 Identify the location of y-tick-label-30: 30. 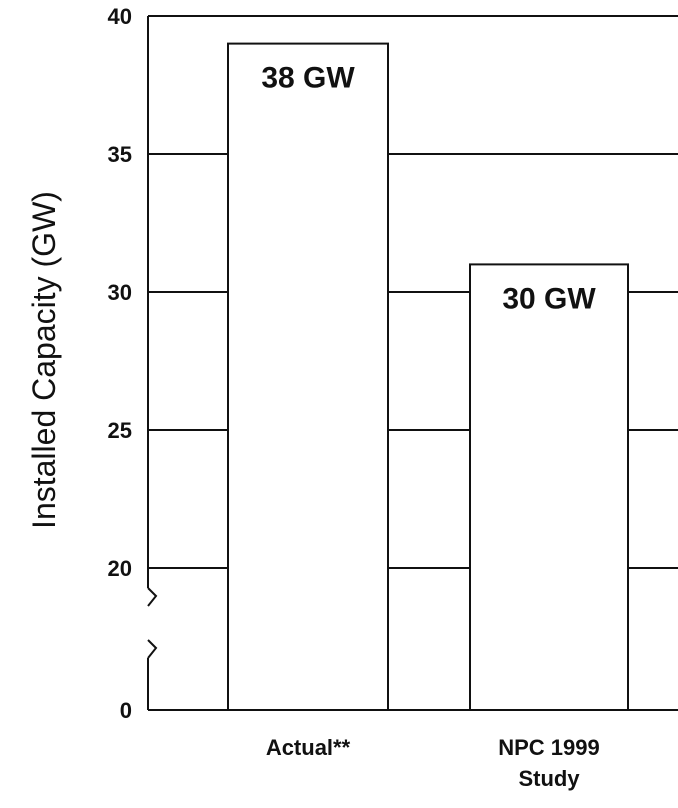
(120, 292).